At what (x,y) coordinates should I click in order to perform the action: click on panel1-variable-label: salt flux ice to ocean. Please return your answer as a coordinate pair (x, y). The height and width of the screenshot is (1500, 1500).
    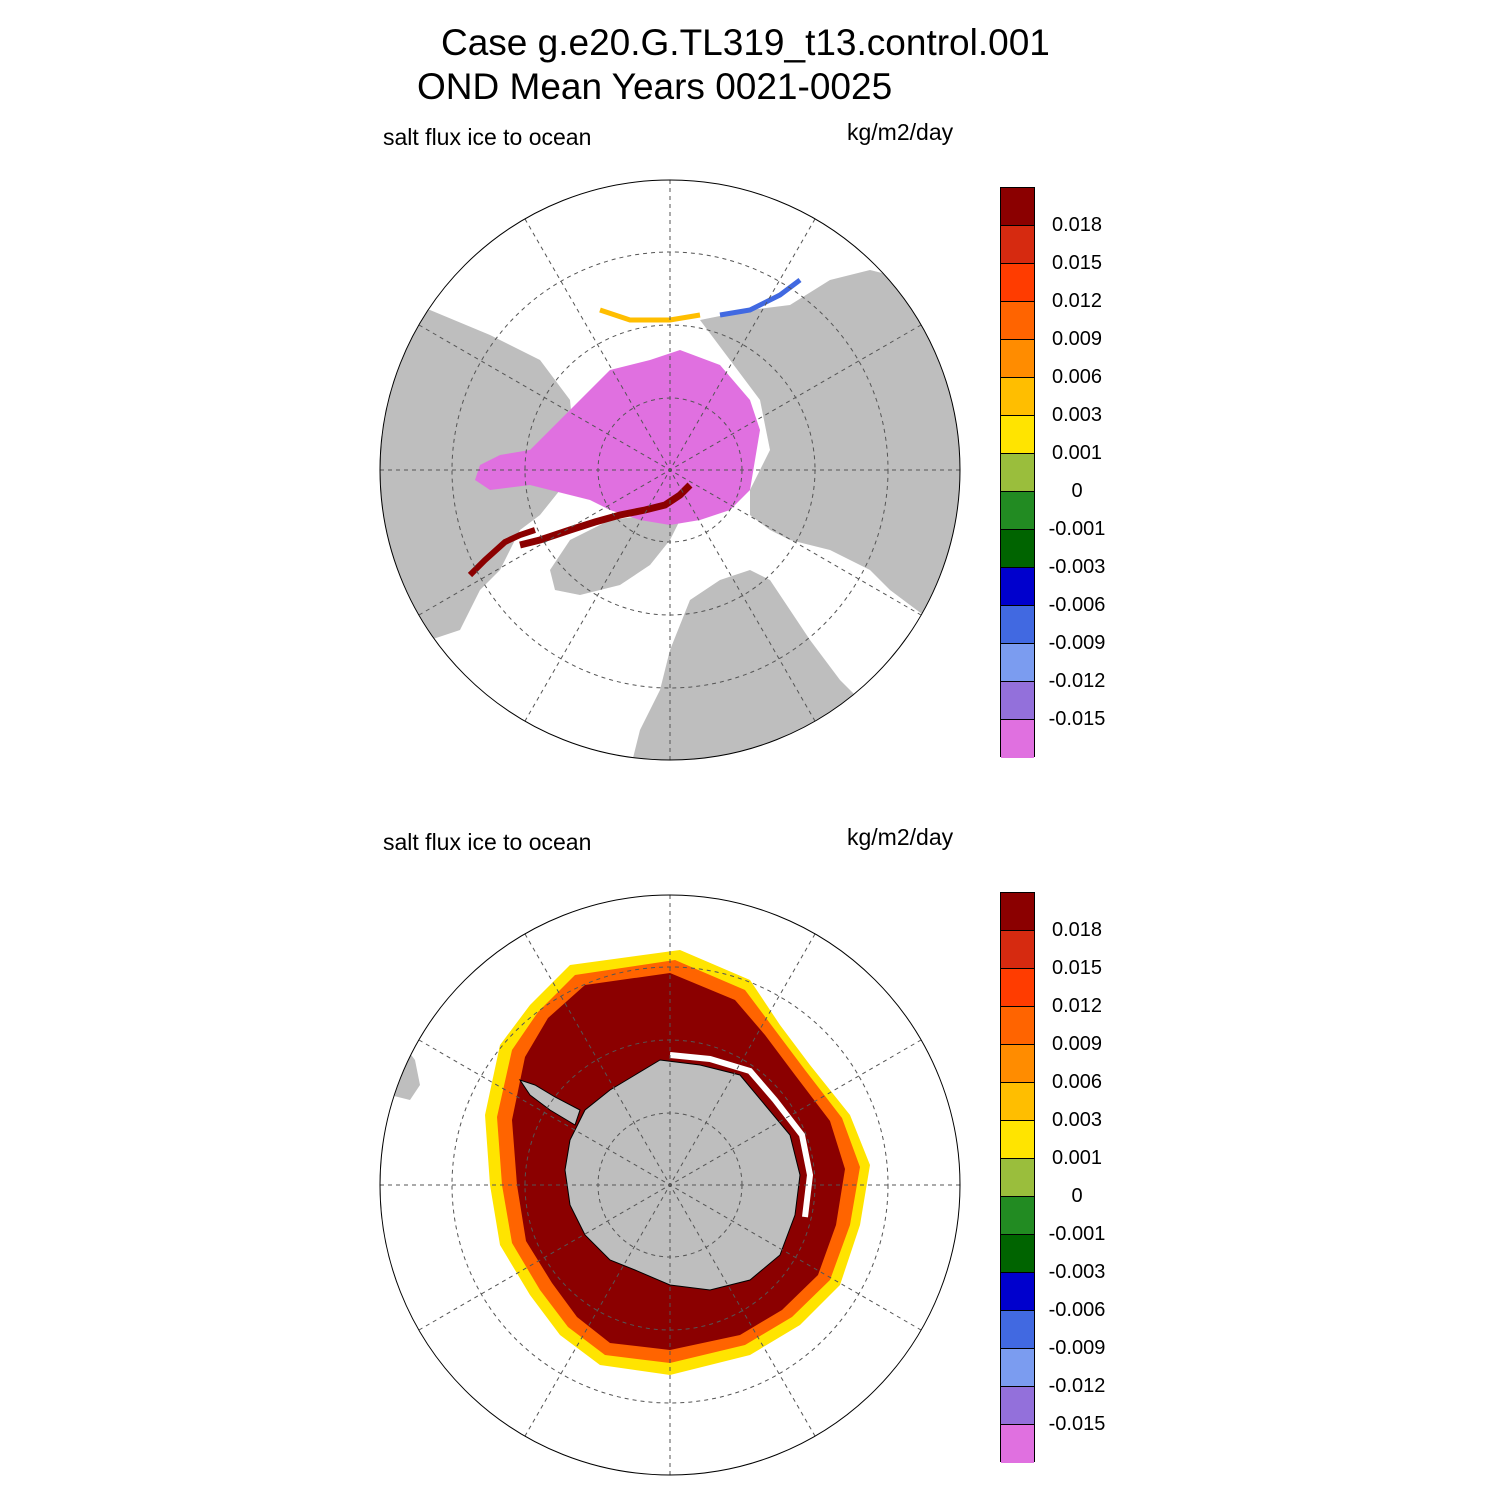
    Looking at the image, I should click on (487, 137).